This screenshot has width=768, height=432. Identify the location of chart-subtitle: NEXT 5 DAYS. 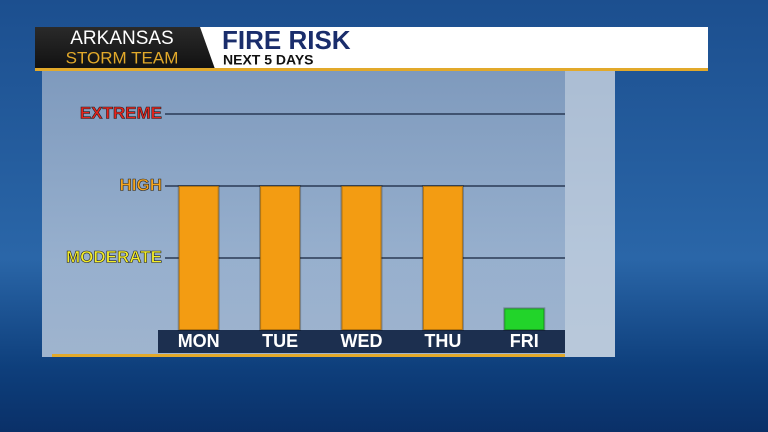
(268, 60).